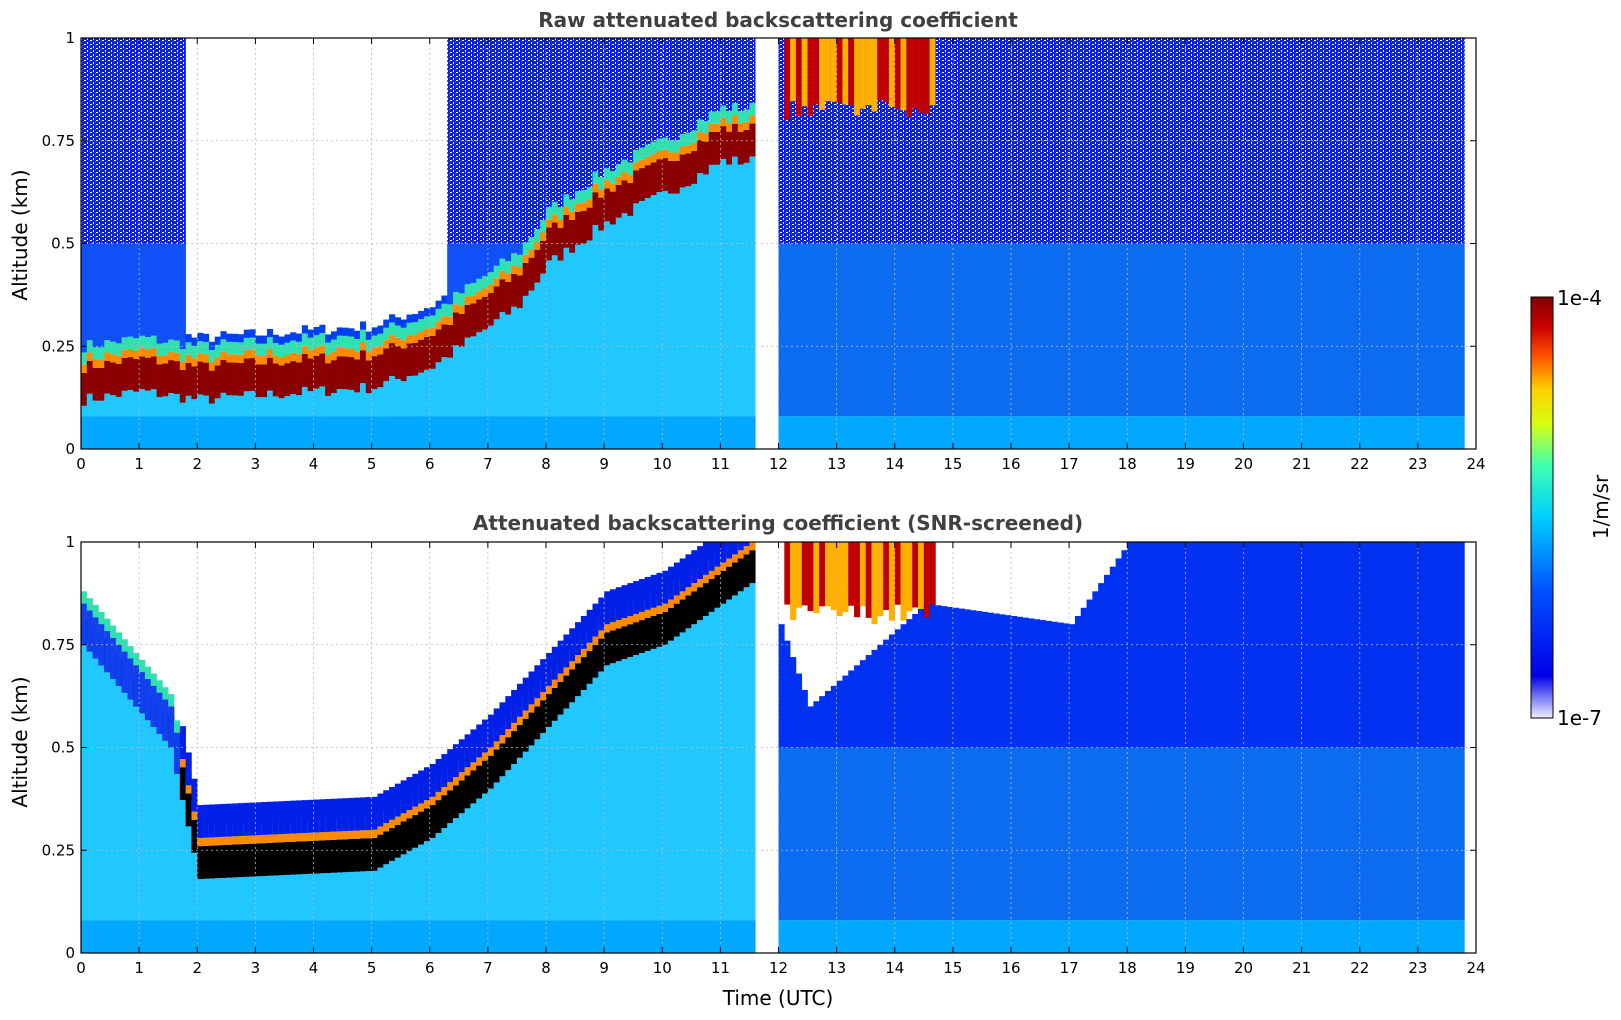 Image resolution: width=1621 pixels, height=1020 pixels. Describe the element at coordinates (314, 464) in the screenshot. I see `x-tick-label: 4` at that location.